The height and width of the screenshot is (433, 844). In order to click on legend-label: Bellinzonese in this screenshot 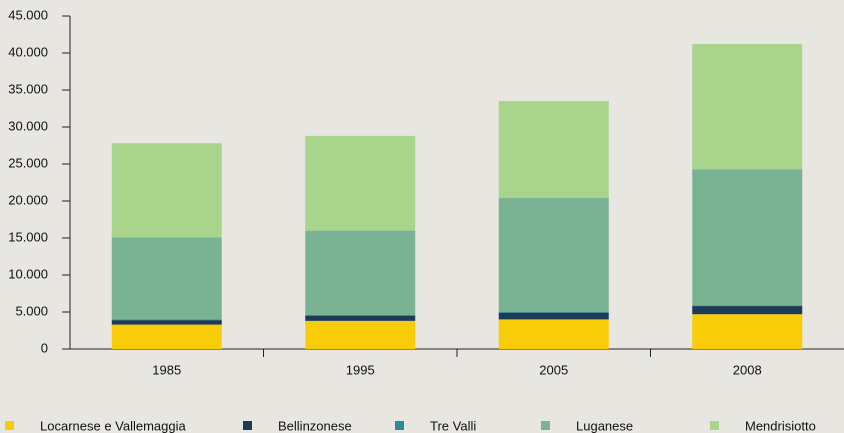, I will do `click(315, 425)`.